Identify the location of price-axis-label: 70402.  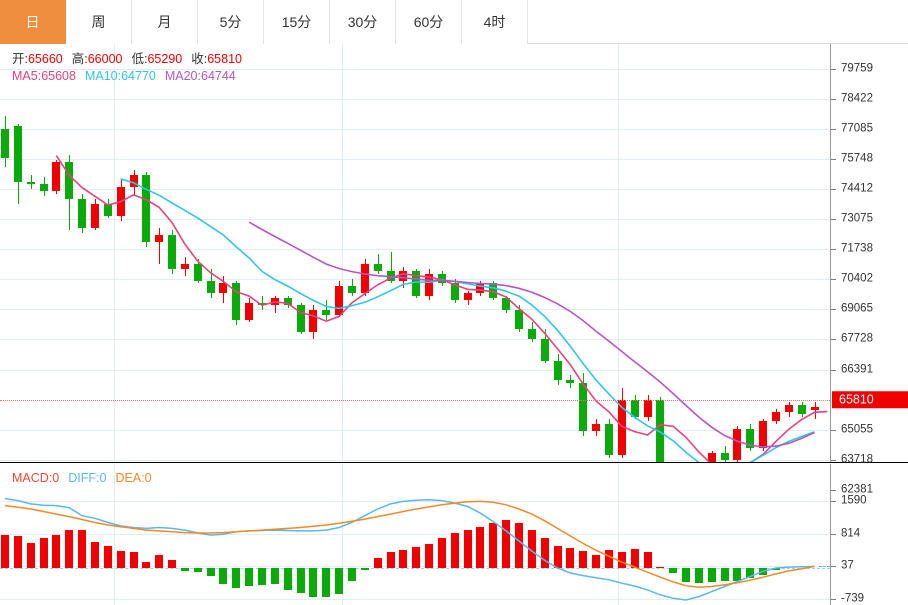
(857, 278).